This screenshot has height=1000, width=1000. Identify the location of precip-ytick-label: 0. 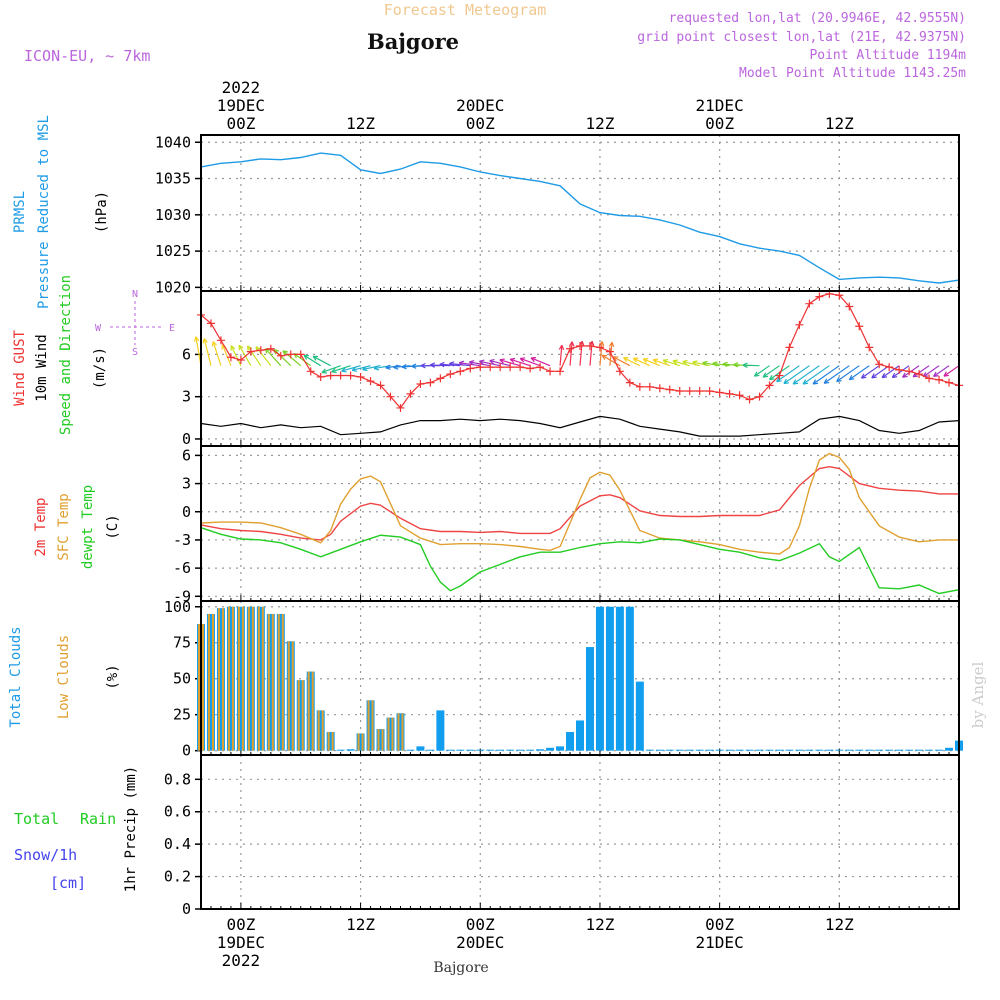
(186, 909).